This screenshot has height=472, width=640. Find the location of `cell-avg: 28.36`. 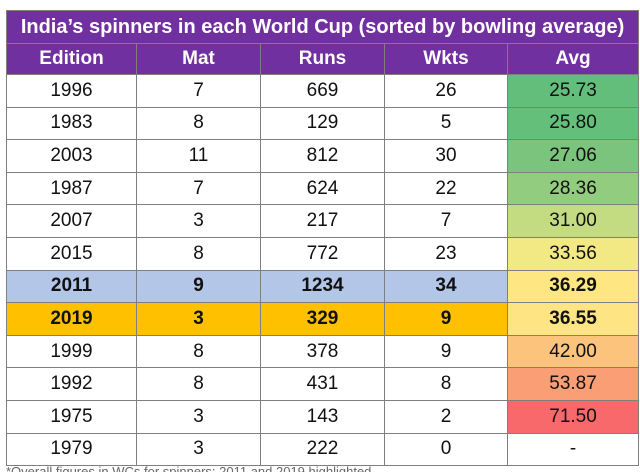

cell-avg: 28.36 is located at coordinates (573, 188).